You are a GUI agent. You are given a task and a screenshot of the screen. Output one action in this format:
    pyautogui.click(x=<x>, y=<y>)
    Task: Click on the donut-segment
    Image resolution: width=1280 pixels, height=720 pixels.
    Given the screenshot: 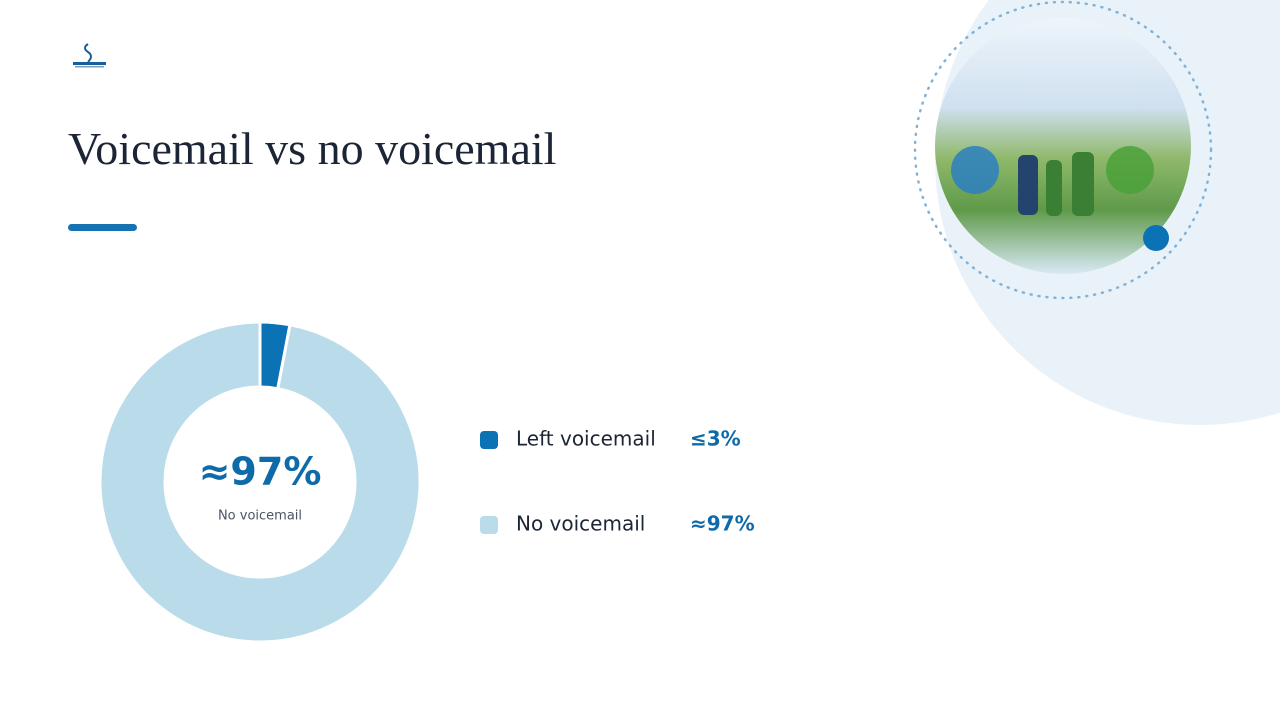 What is the action you would take?
    pyautogui.click(x=260, y=482)
    